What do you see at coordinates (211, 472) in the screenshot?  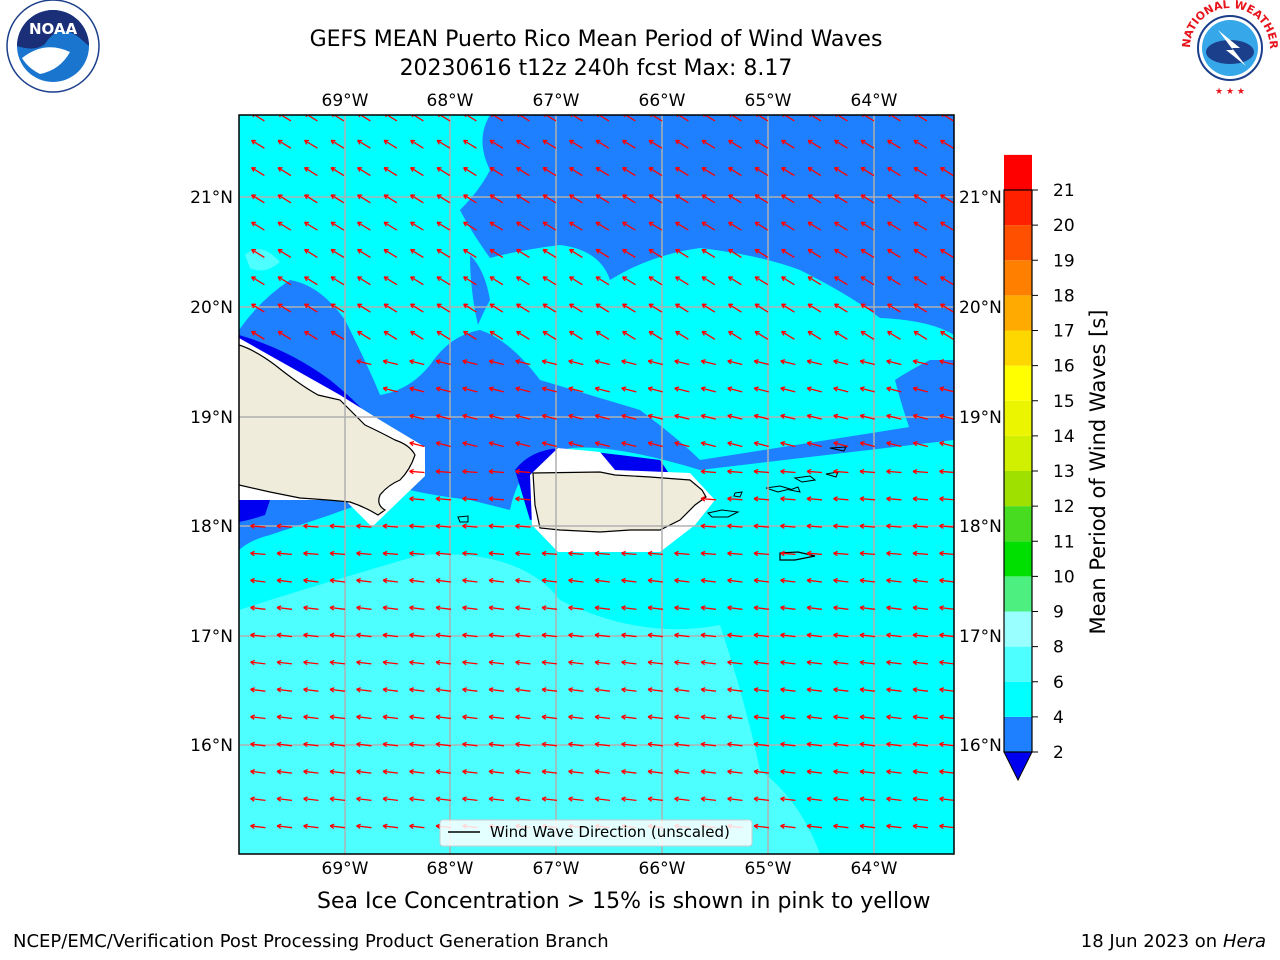 I see `latitude-labels-left: 21°N 20°N 19°N 18°N 17°N 16°N` at bounding box center [211, 472].